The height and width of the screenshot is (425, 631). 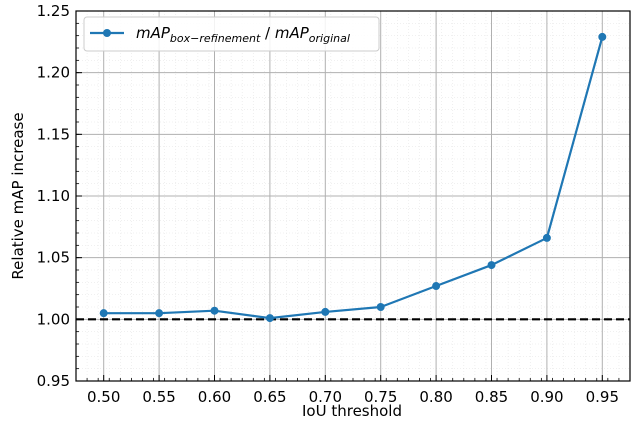 I want to click on x-tick-label: 0.65, so click(x=269, y=397).